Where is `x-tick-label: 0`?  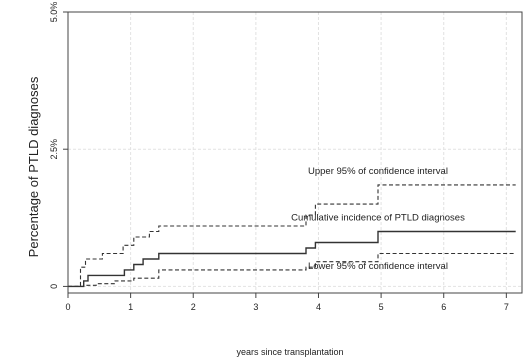
x-tick-label: 0 is located at coordinates (67, 307).